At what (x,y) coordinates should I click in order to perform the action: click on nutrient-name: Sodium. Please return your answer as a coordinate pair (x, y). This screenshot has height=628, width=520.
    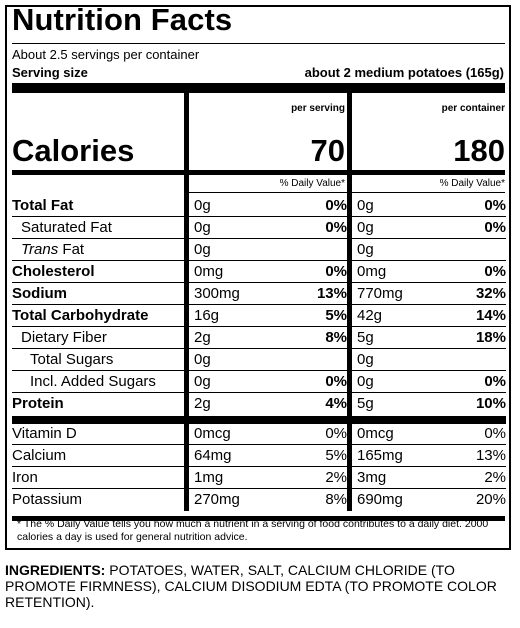
    Looking at the image, I should click on (39, 293).